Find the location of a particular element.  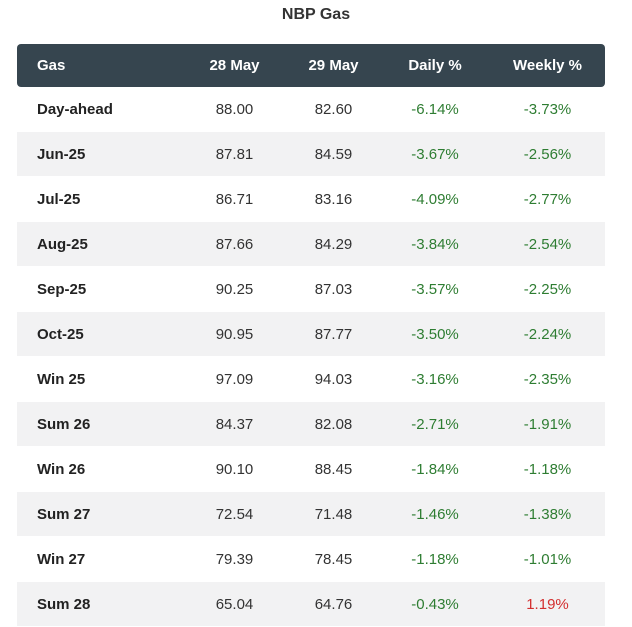

row-daily-pct: -1.18% is located at coordinates (435, 559).